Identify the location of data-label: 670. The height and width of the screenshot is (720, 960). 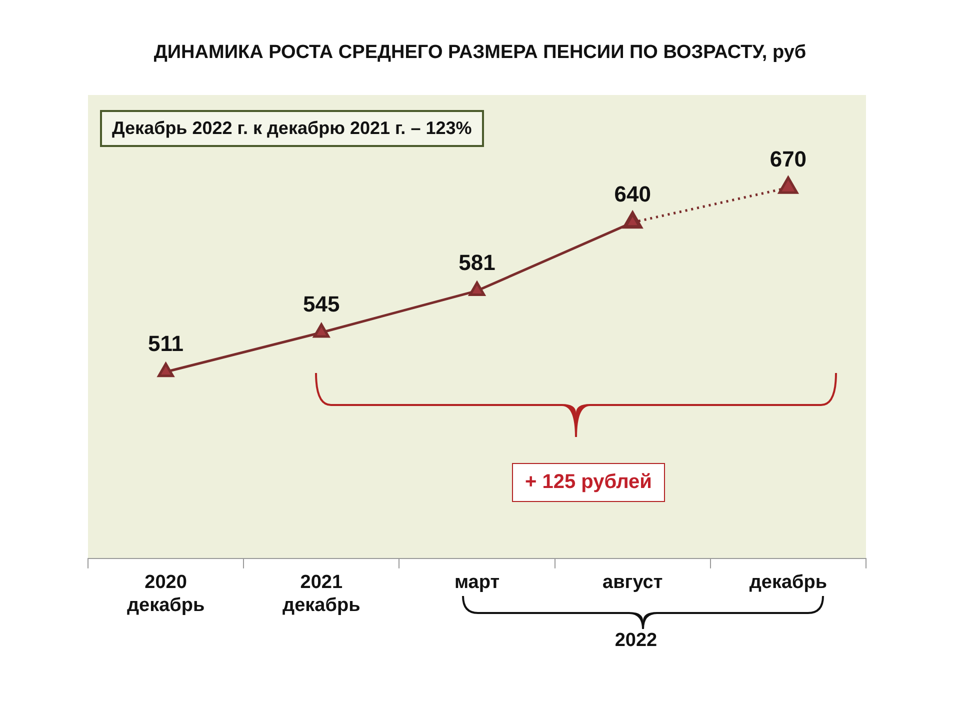
(788, 159).